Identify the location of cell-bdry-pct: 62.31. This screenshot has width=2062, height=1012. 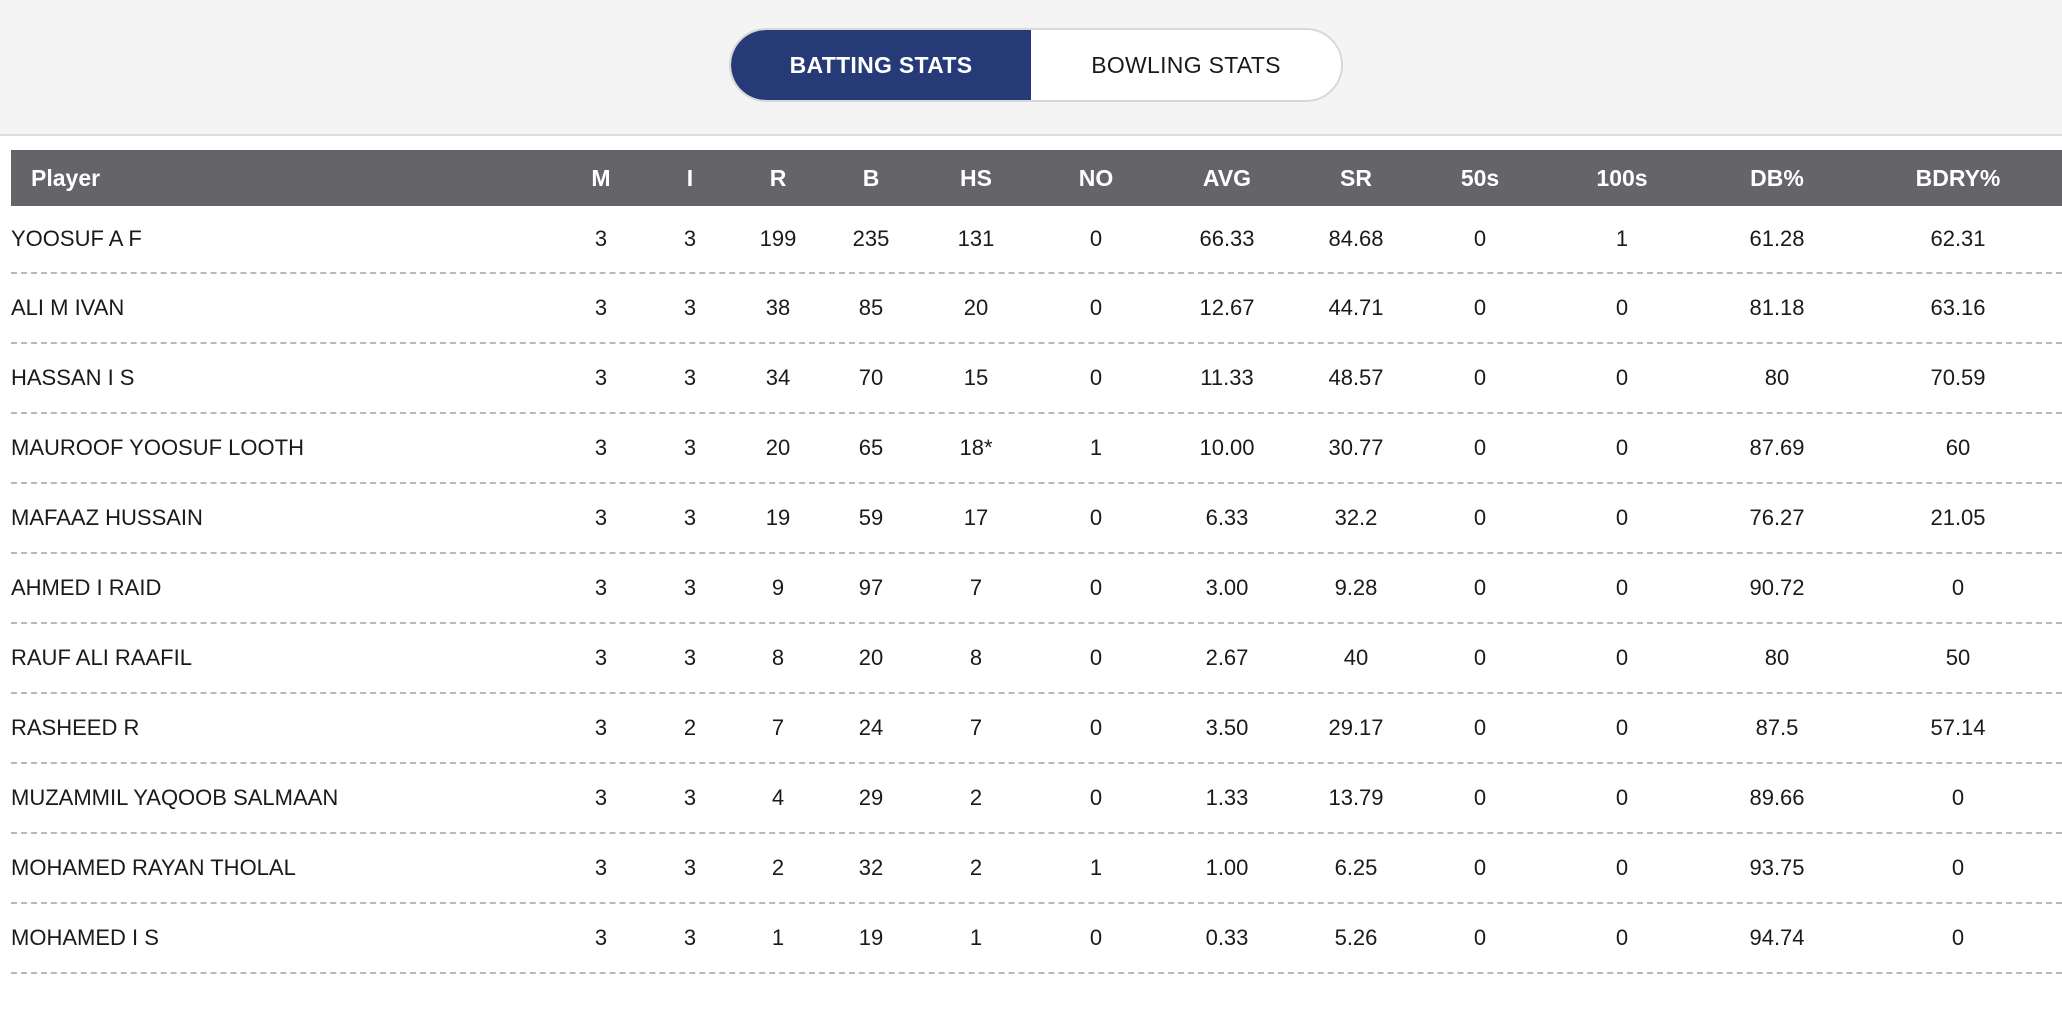
(1958, 238).